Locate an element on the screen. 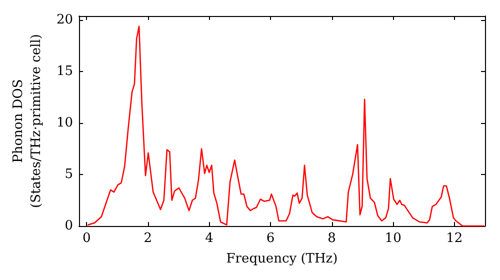 This screenshot has height=280, width=500. x-tick-label: 10 is located at coordinates (393, 238).